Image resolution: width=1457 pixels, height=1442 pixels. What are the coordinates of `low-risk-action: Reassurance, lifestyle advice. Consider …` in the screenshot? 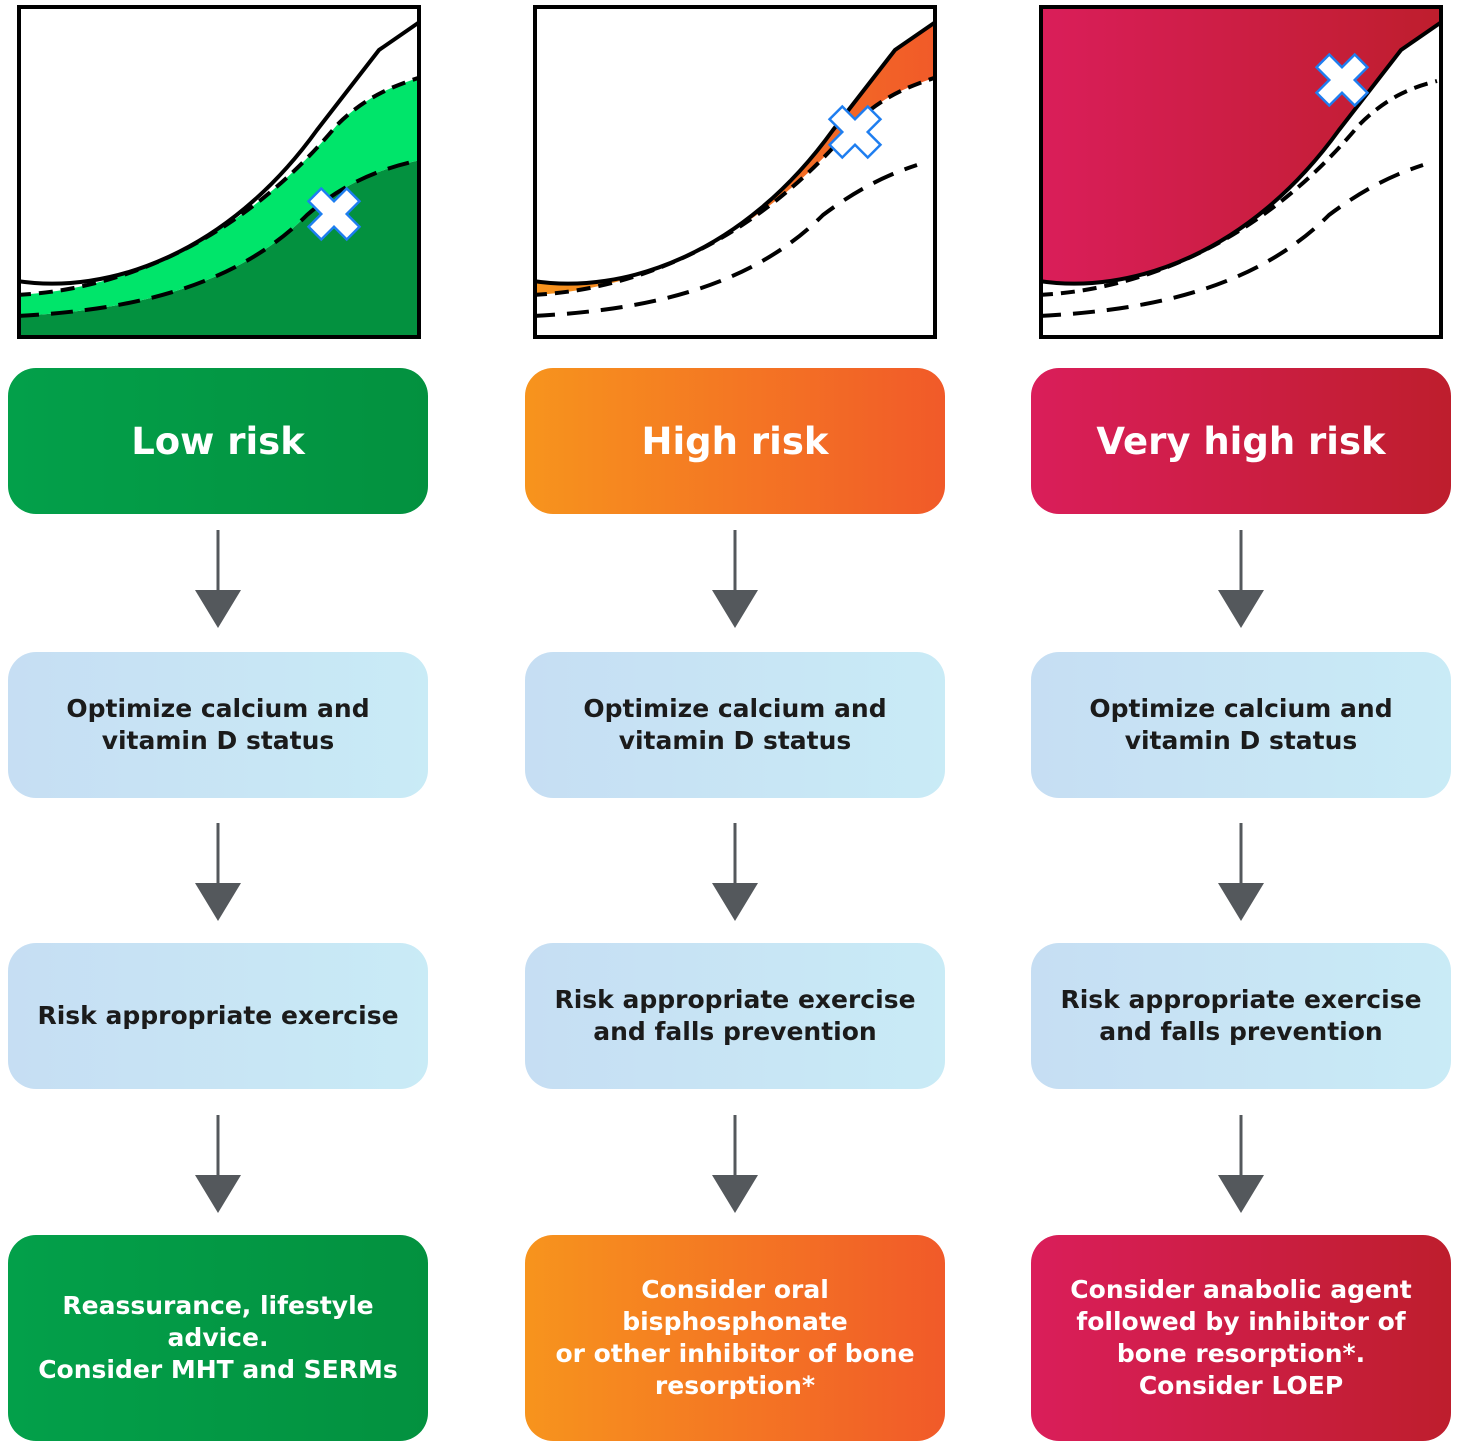 It's located at (218, 1338).